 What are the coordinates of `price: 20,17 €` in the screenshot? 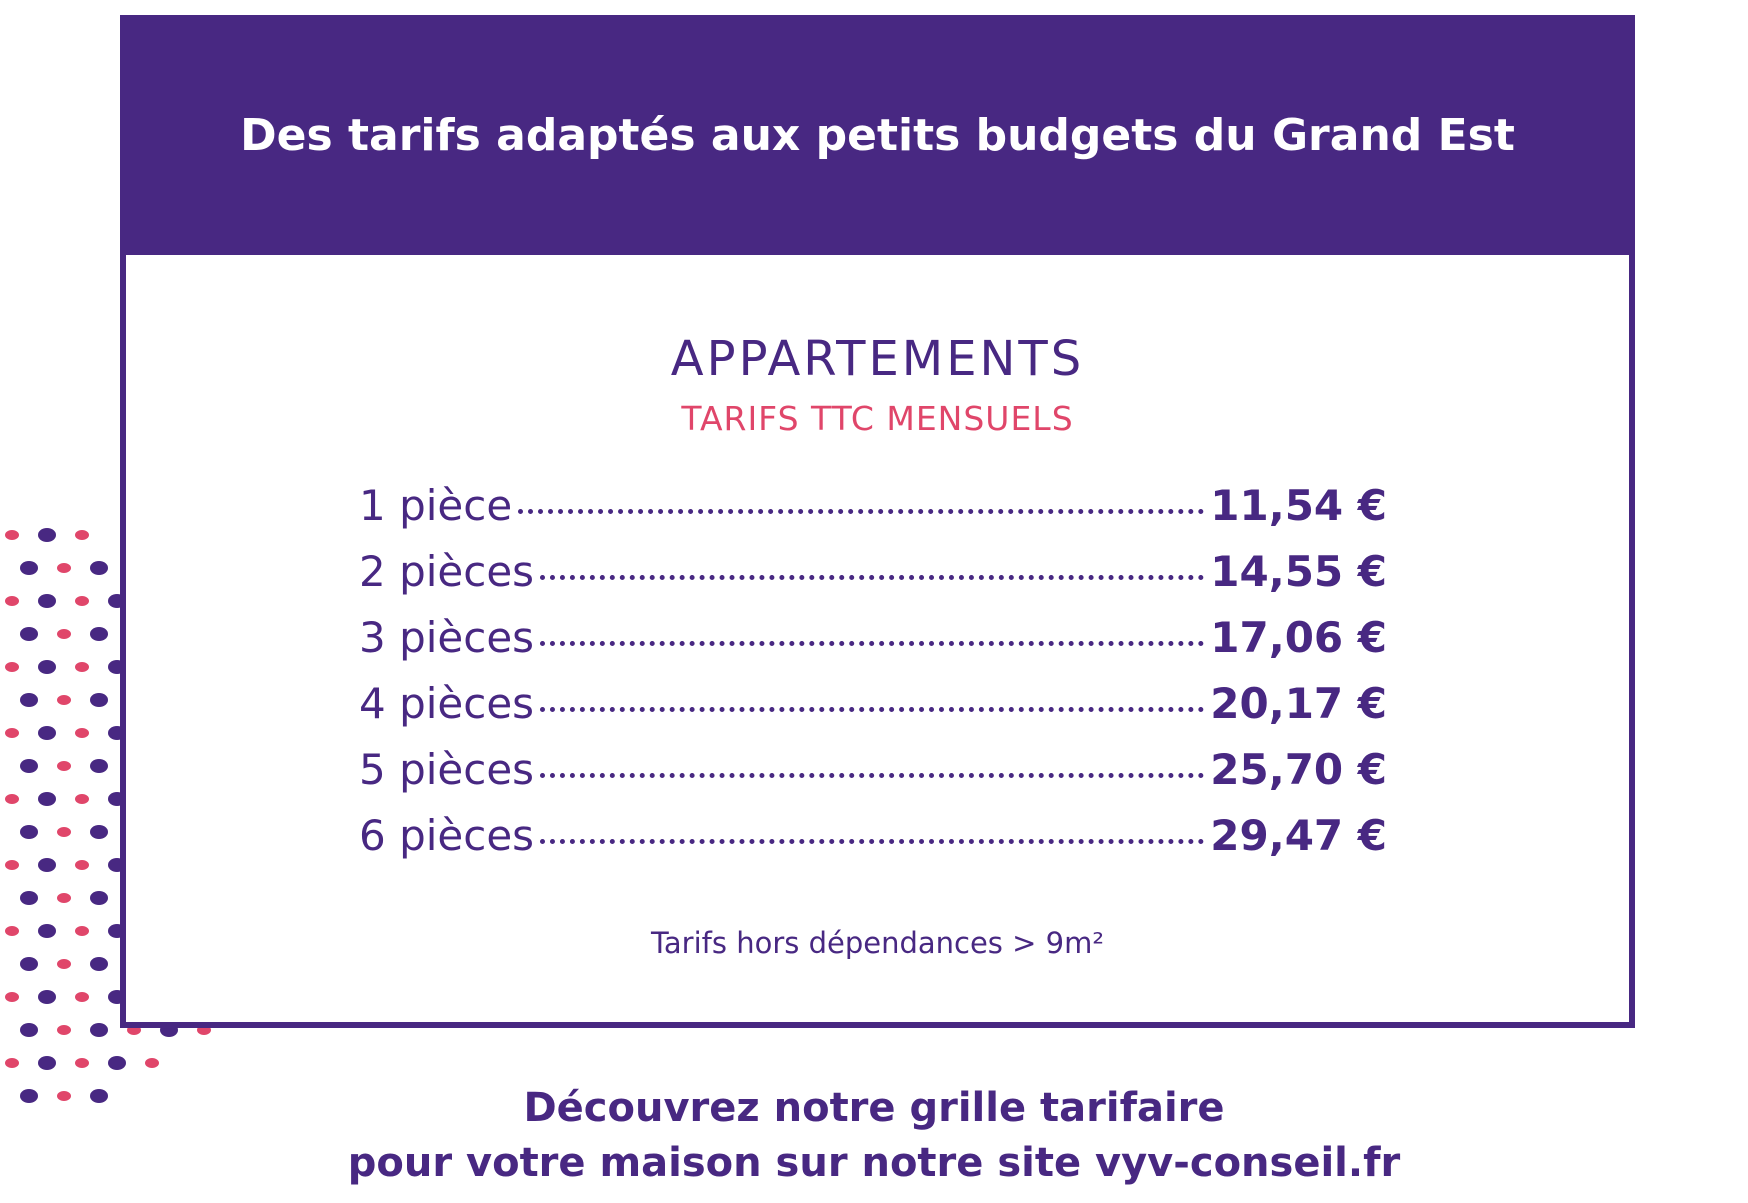 It's located at (1298, 703).